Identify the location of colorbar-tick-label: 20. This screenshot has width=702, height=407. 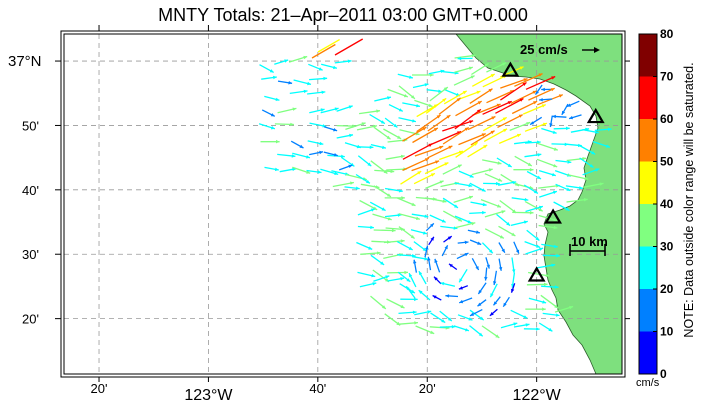
(667, 289).